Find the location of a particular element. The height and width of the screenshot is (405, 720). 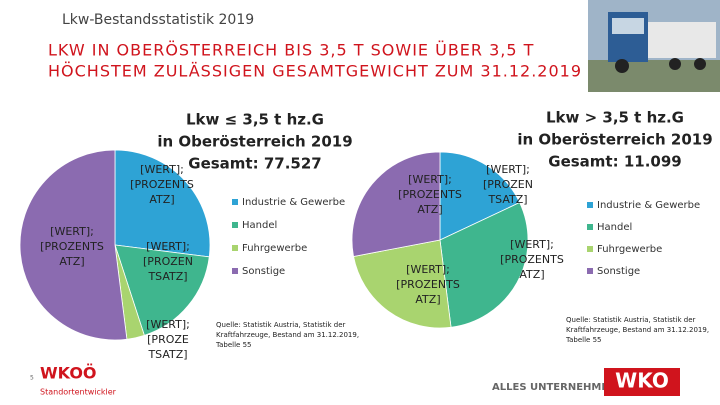

chart-title: Lkw ≤ 3,5 t hz.G is located at coordinates (255, 120).